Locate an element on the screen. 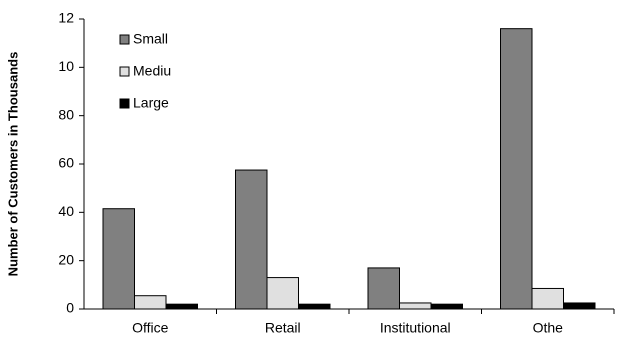 This screenshot has height=341, width=626. y-tick-label: 12 is located at coordinates (66, 18).